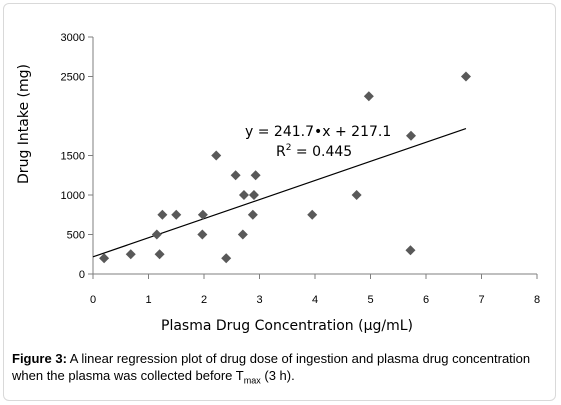  I want to click on y-tick-label: 1500, so click(73, 157).